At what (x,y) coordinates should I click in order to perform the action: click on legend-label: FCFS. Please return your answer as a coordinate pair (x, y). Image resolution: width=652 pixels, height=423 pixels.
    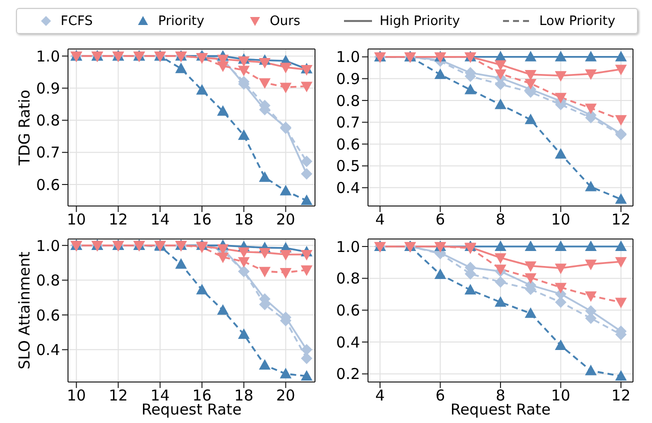
    Looking at the image, I should click on (76, 21).